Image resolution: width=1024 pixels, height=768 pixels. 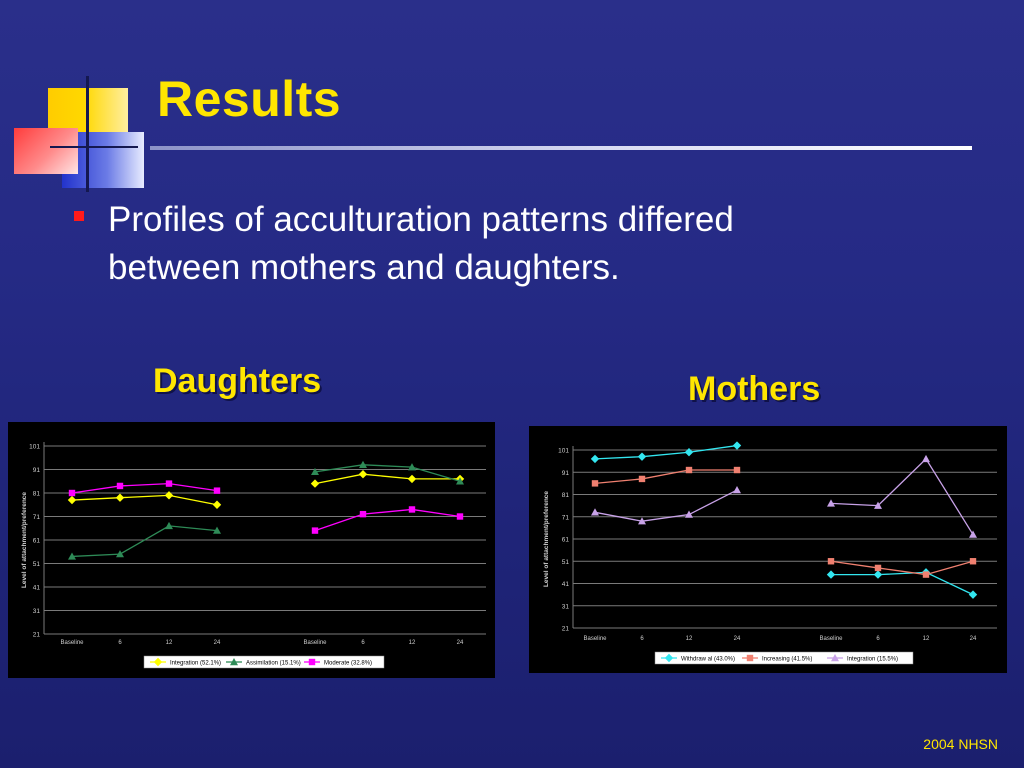 What do you see at coordinates (46, 151) in the screenshot?
I see `logo-red-square` at bounding box center [46, 151].